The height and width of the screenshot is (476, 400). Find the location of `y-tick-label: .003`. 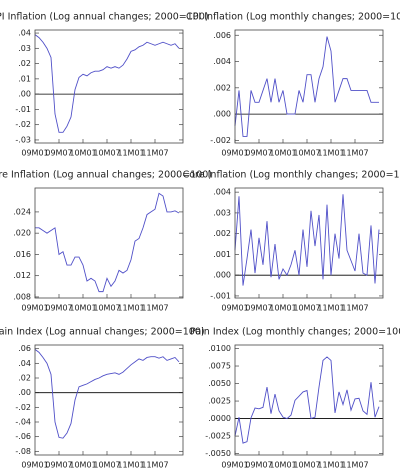

y-tick-label: .003 is located at coordinates (222, 212).